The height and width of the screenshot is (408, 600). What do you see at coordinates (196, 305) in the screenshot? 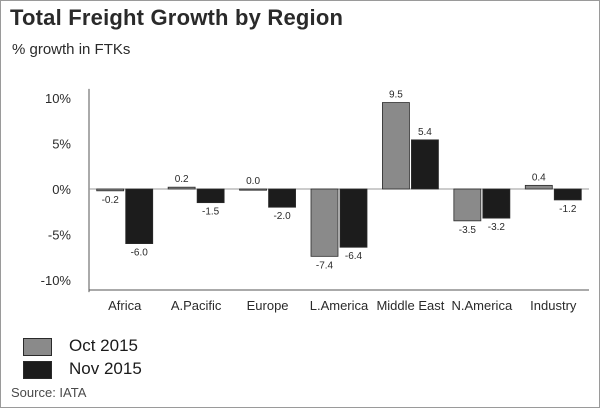
I see `x-tick-label-a-pacific: A.Pacific` at bounding box center [196, 305].